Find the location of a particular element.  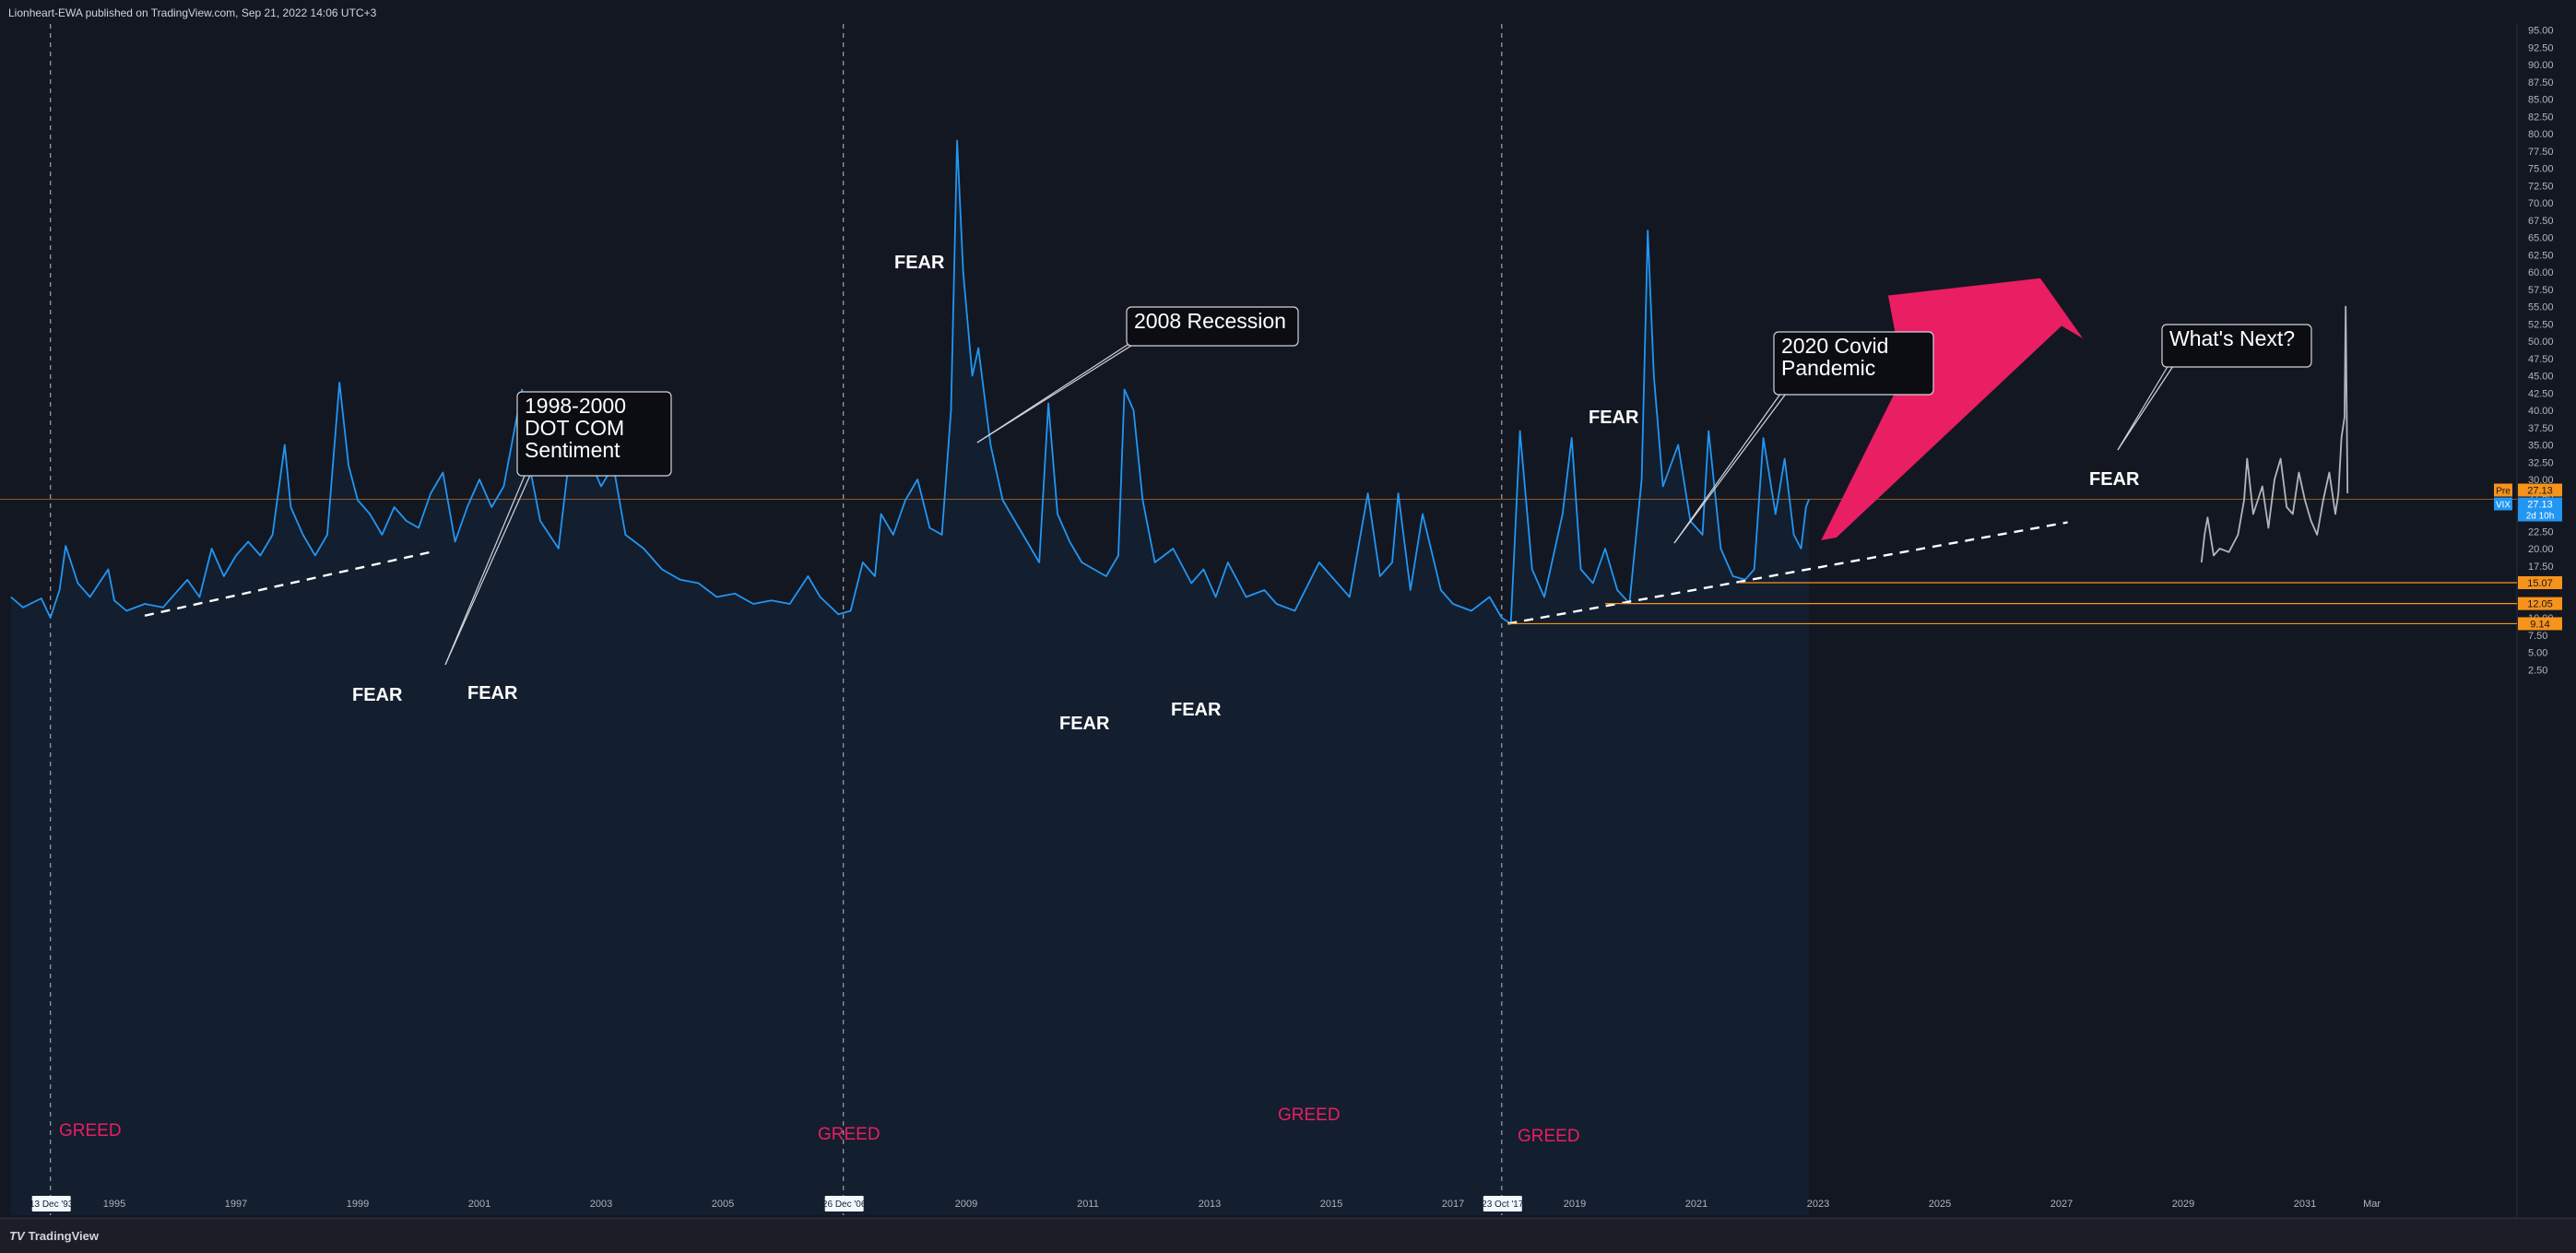

x-tick-label: 2027 is located at coordinates (2061, 1204).